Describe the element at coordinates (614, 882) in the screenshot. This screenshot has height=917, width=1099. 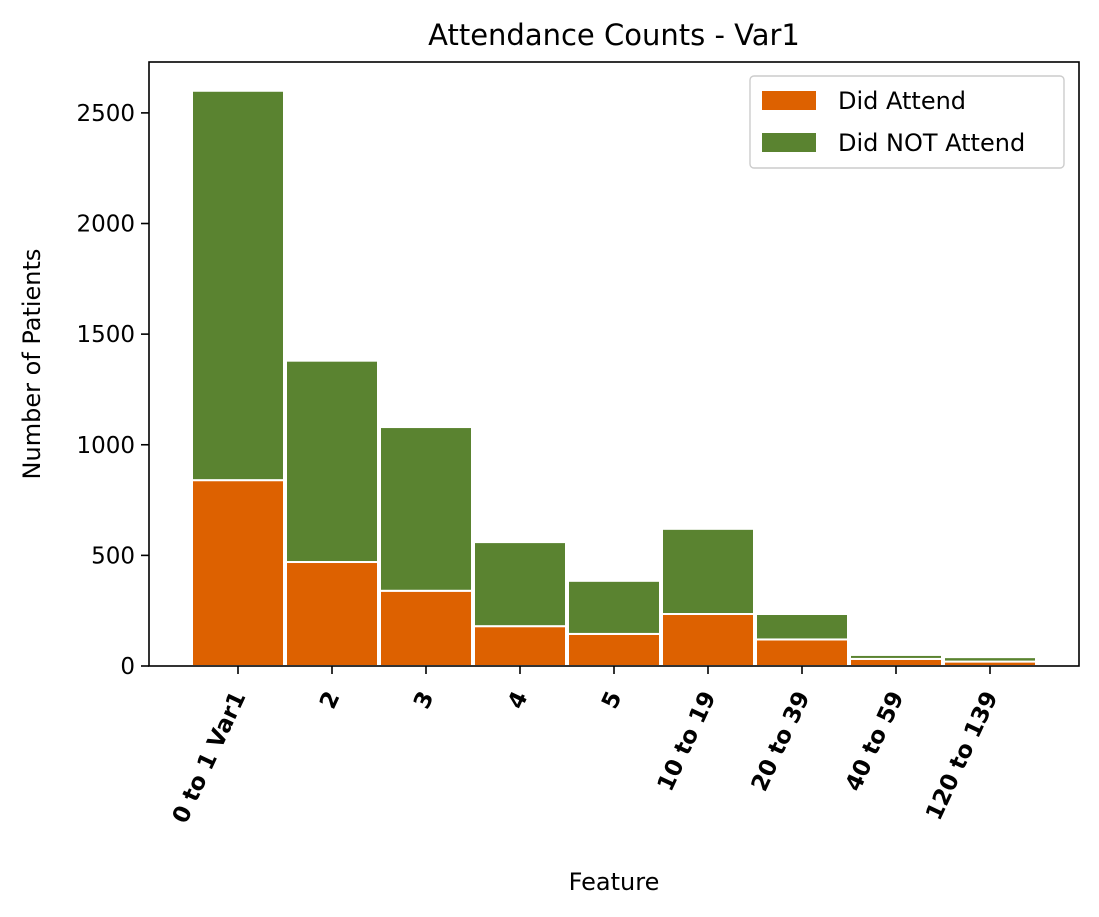
I see `x-axis-label: Feature` at that location.